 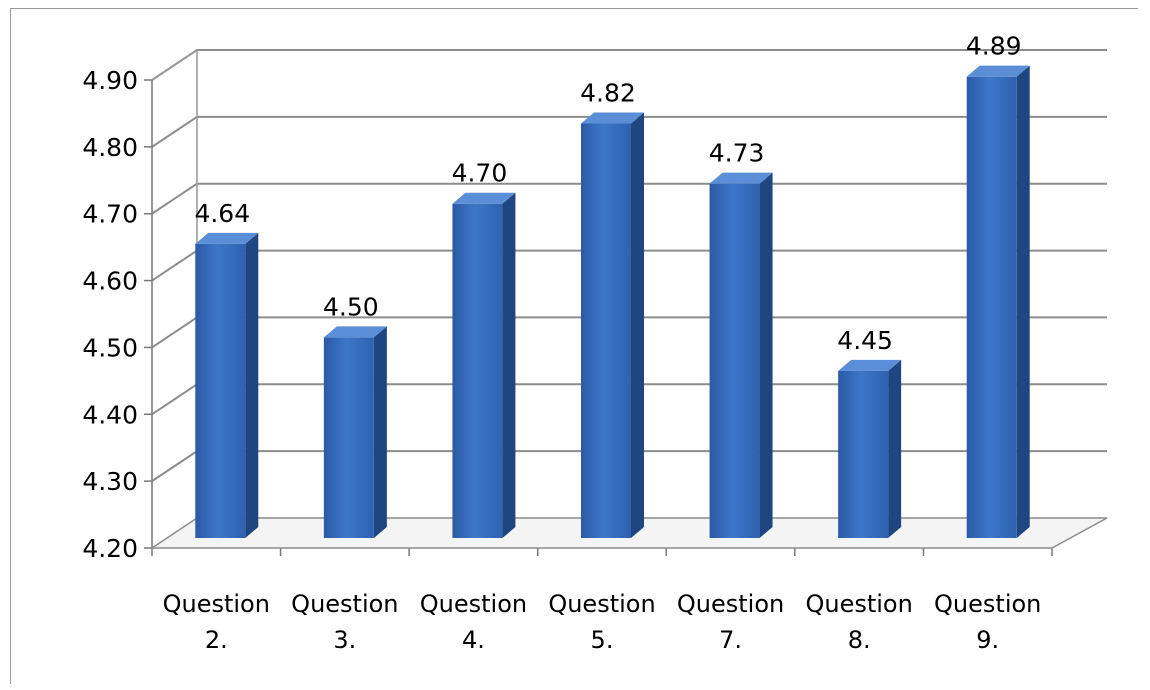 I want to click on y-tick-label: 4.90, so click(x=110, y=80).